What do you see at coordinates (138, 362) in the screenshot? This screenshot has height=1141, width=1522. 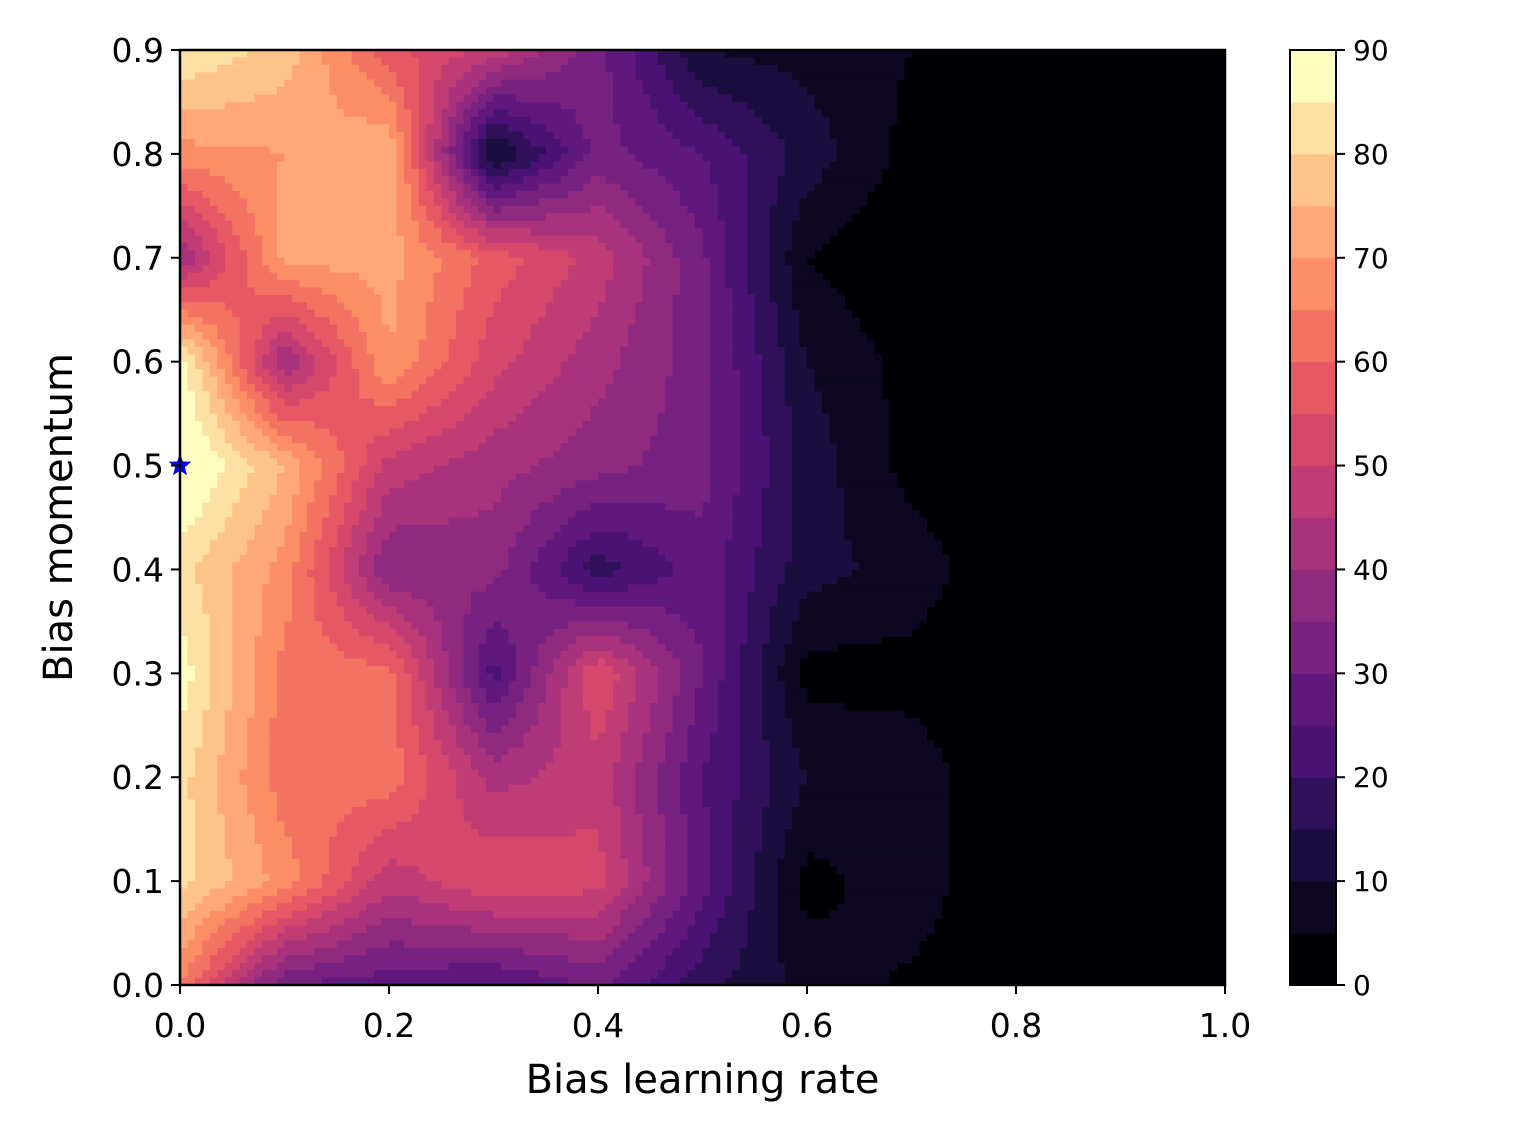 I see `y-tick-label: 0.6` at bounding box center [138, 362].